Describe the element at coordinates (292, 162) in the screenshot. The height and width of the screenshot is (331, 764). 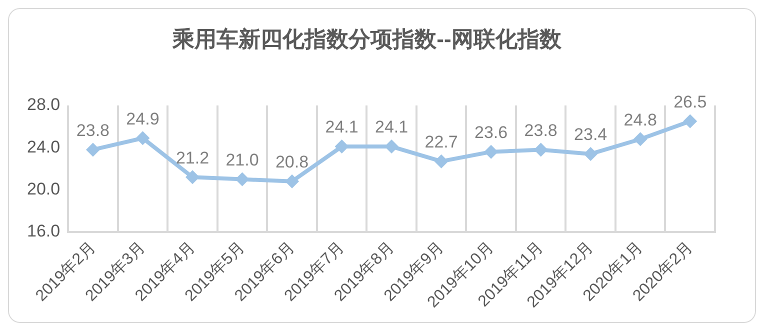
I see `data-label: 20.8` at that location.